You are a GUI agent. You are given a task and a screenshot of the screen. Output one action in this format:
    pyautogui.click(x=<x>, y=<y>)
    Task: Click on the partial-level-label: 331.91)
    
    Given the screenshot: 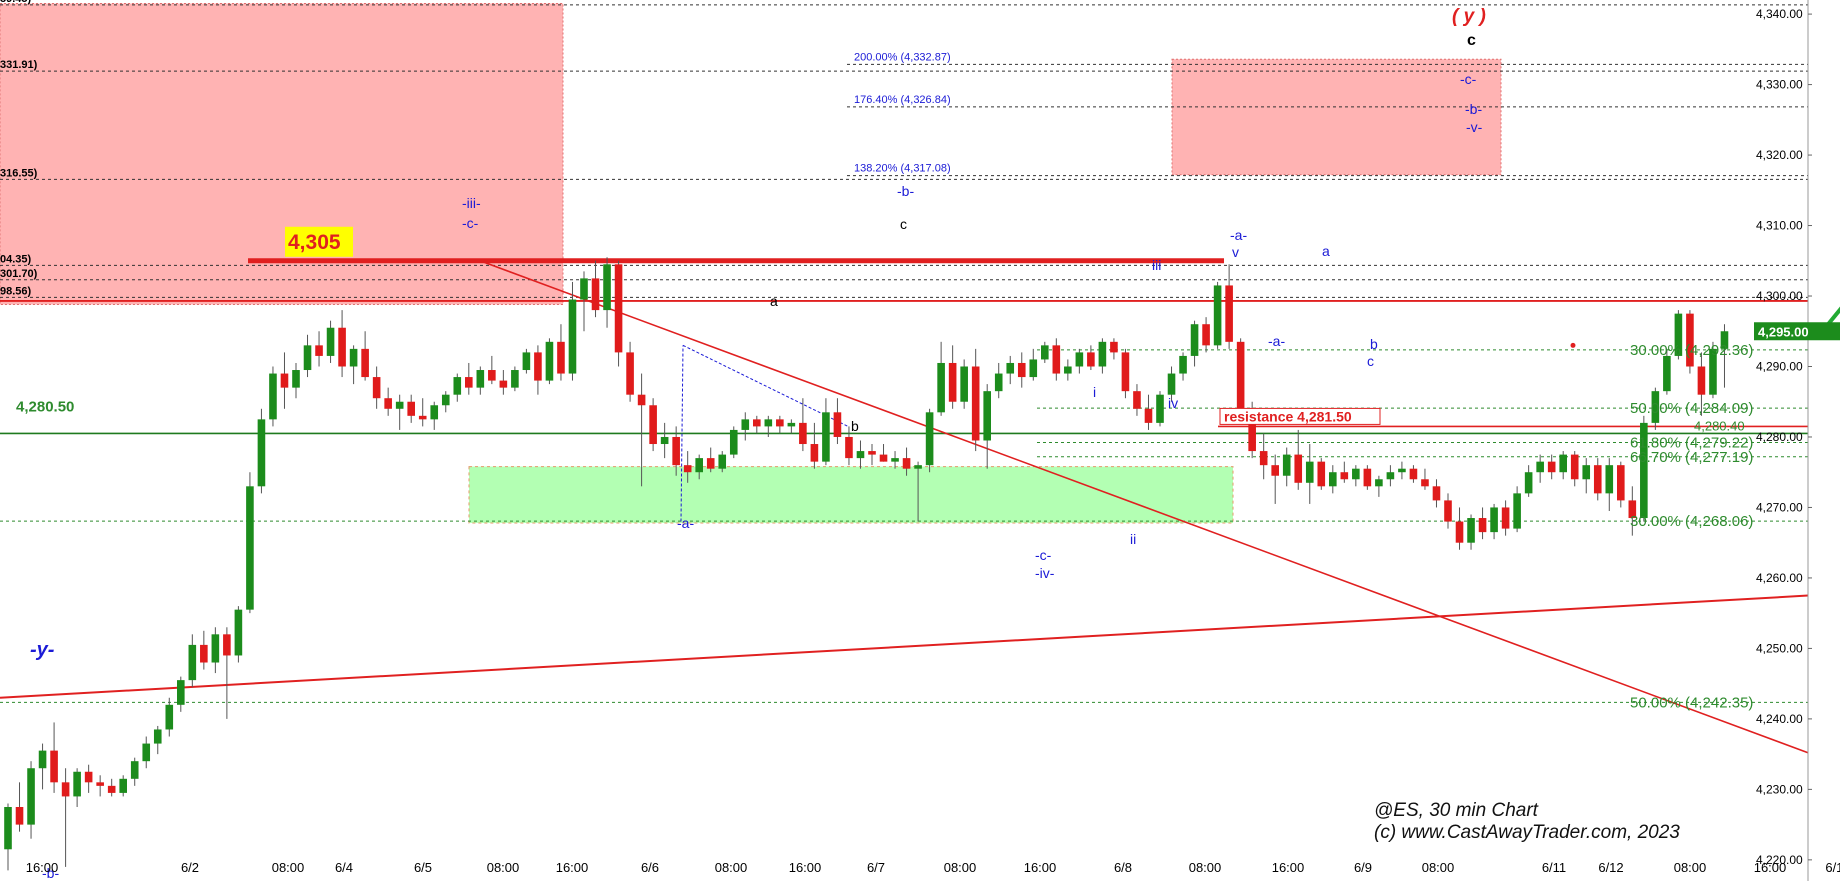 What is the action you would take?
    pyautogui.click(x=19, y=65)
    